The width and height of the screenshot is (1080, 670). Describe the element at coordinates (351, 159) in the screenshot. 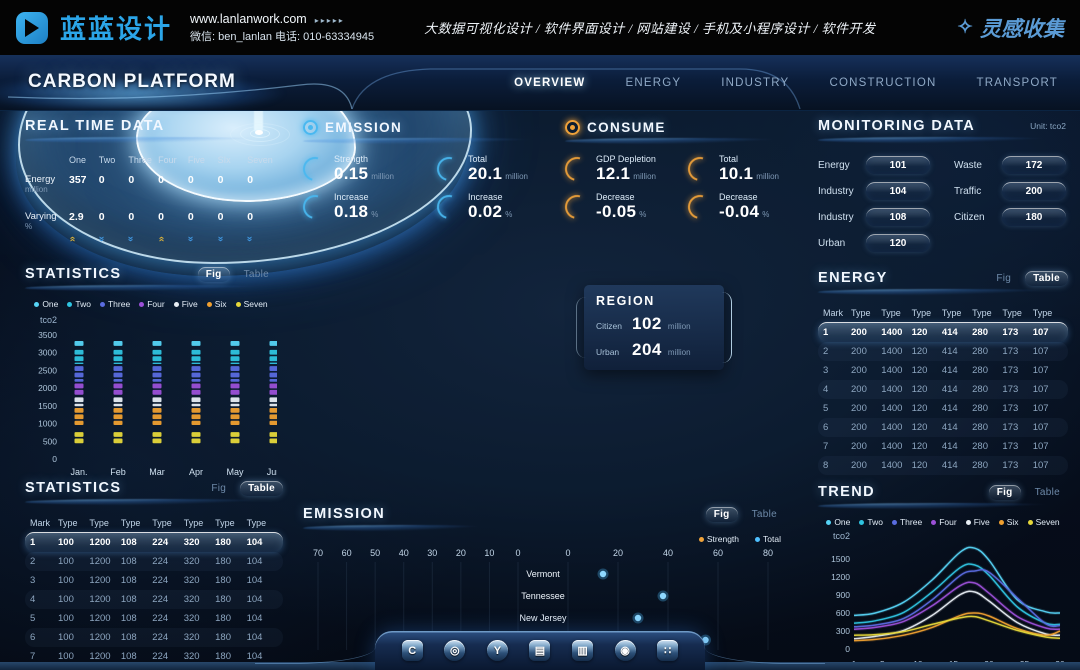

I see `stat-label: Strength` at that location.